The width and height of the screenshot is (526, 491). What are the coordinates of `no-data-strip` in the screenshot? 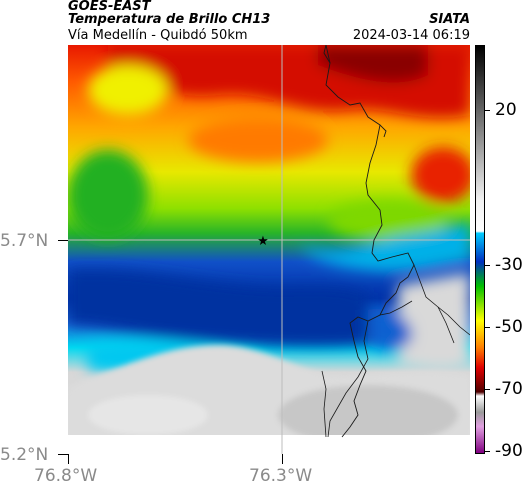 It's located at (269, 444).